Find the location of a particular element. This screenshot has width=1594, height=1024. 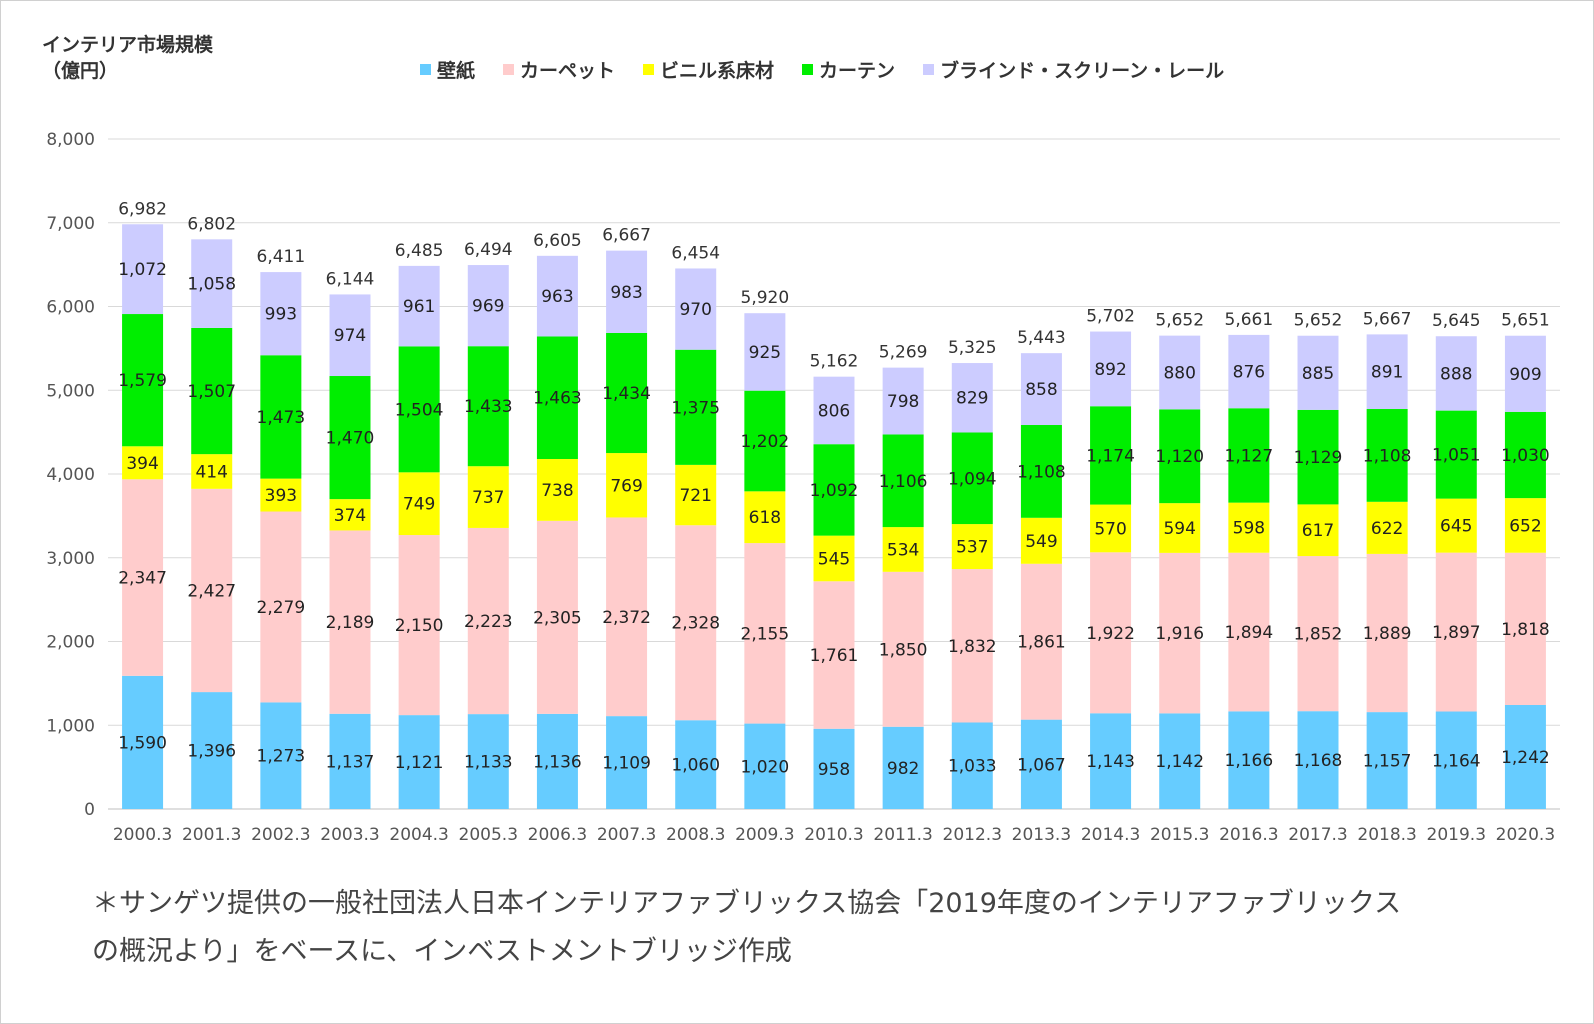

data-label: 1,470 is located at coordinates (350, 439).